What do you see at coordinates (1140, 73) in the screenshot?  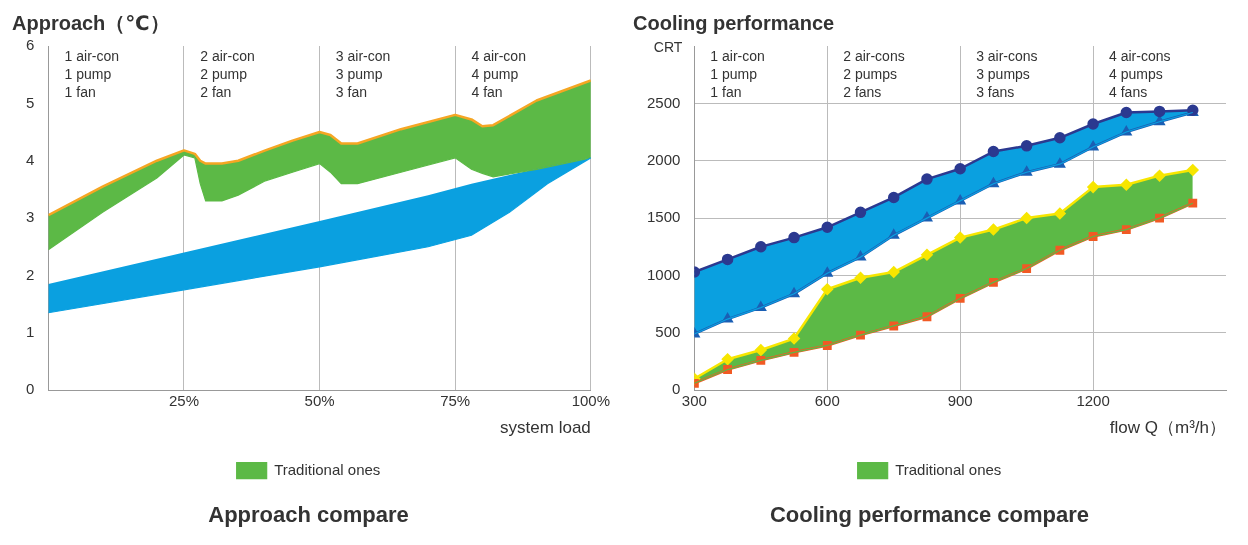 I see `annotation: 4 air-cons 4 pumps 4 fans` at bounding box center [1140, 73].